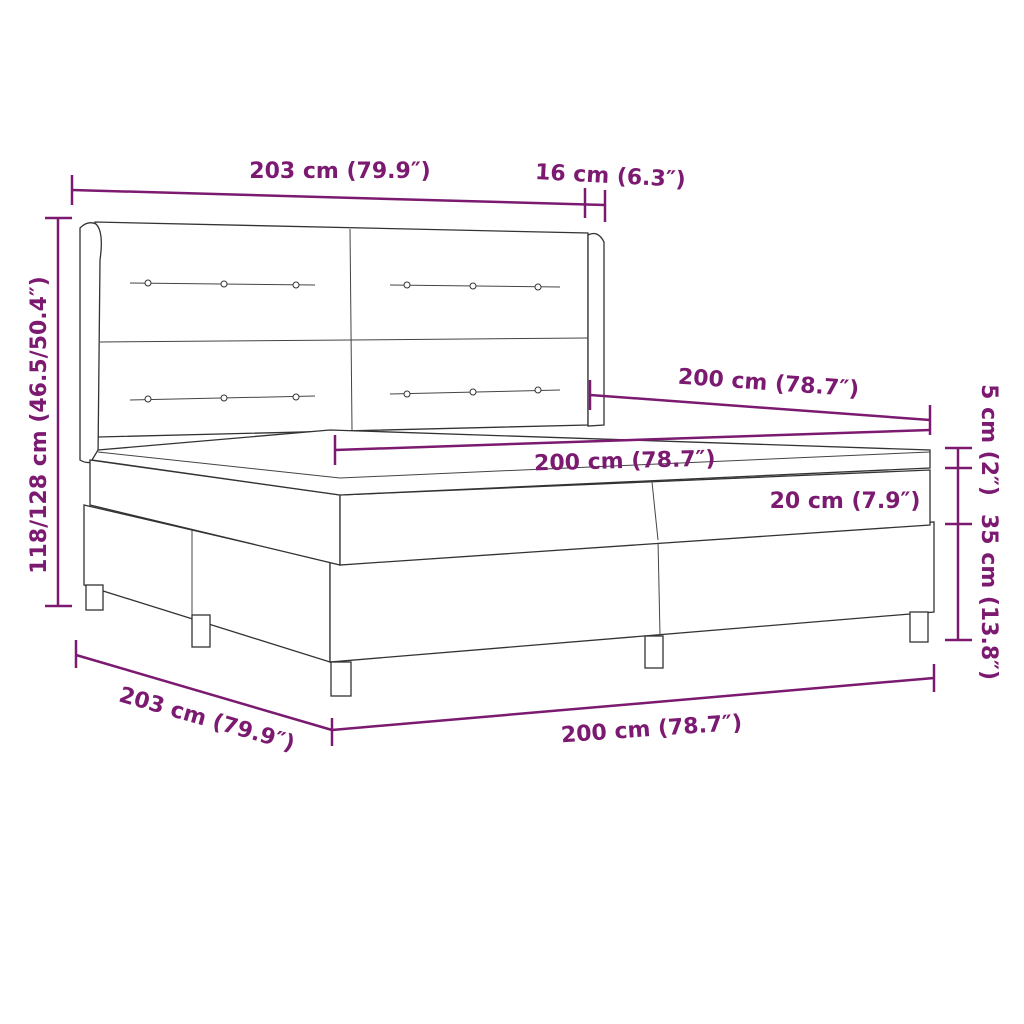  Describe the element at coordinates (339, 171) in the screenshot. I see `headboard-width-label: 203 cm (79.9″)` at that location.